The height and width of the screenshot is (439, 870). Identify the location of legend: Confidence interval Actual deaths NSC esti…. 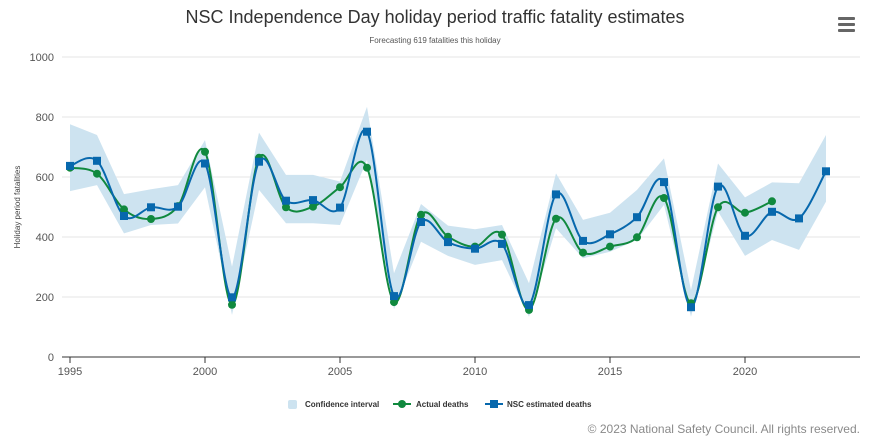
(440, 404).